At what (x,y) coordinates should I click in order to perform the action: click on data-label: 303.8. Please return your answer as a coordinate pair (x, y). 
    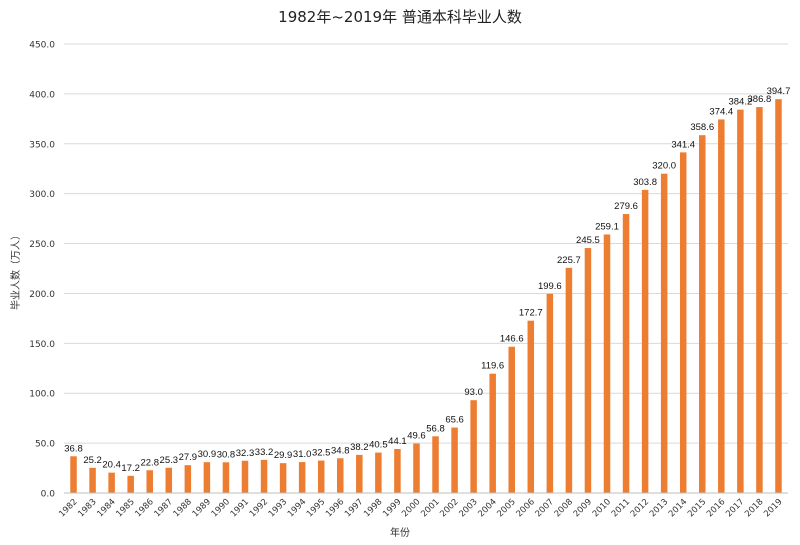
    Looking at the image, I should click on (645, 182).